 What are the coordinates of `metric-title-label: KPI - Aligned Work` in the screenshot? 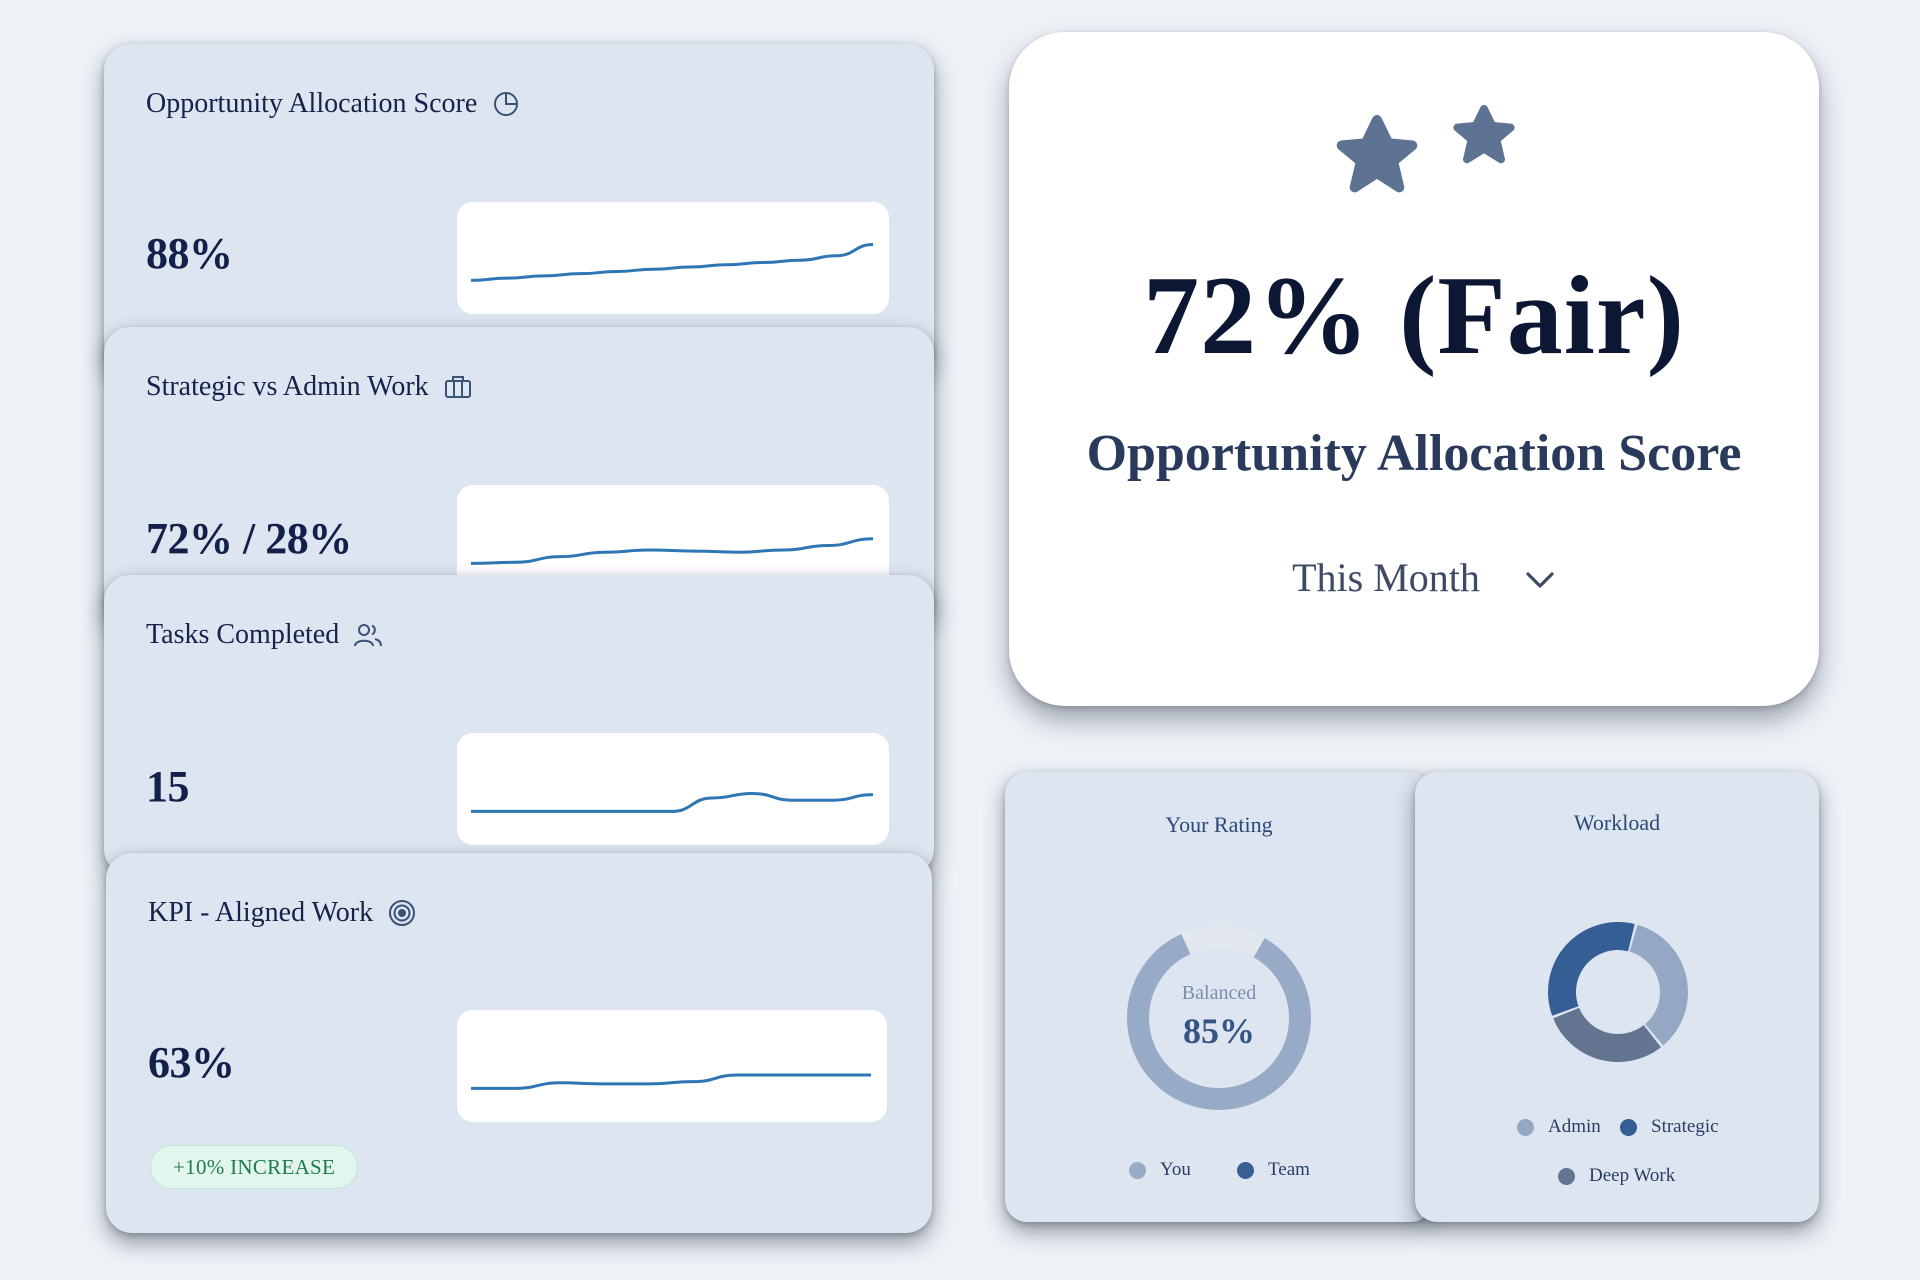 It's located at (261, 912).